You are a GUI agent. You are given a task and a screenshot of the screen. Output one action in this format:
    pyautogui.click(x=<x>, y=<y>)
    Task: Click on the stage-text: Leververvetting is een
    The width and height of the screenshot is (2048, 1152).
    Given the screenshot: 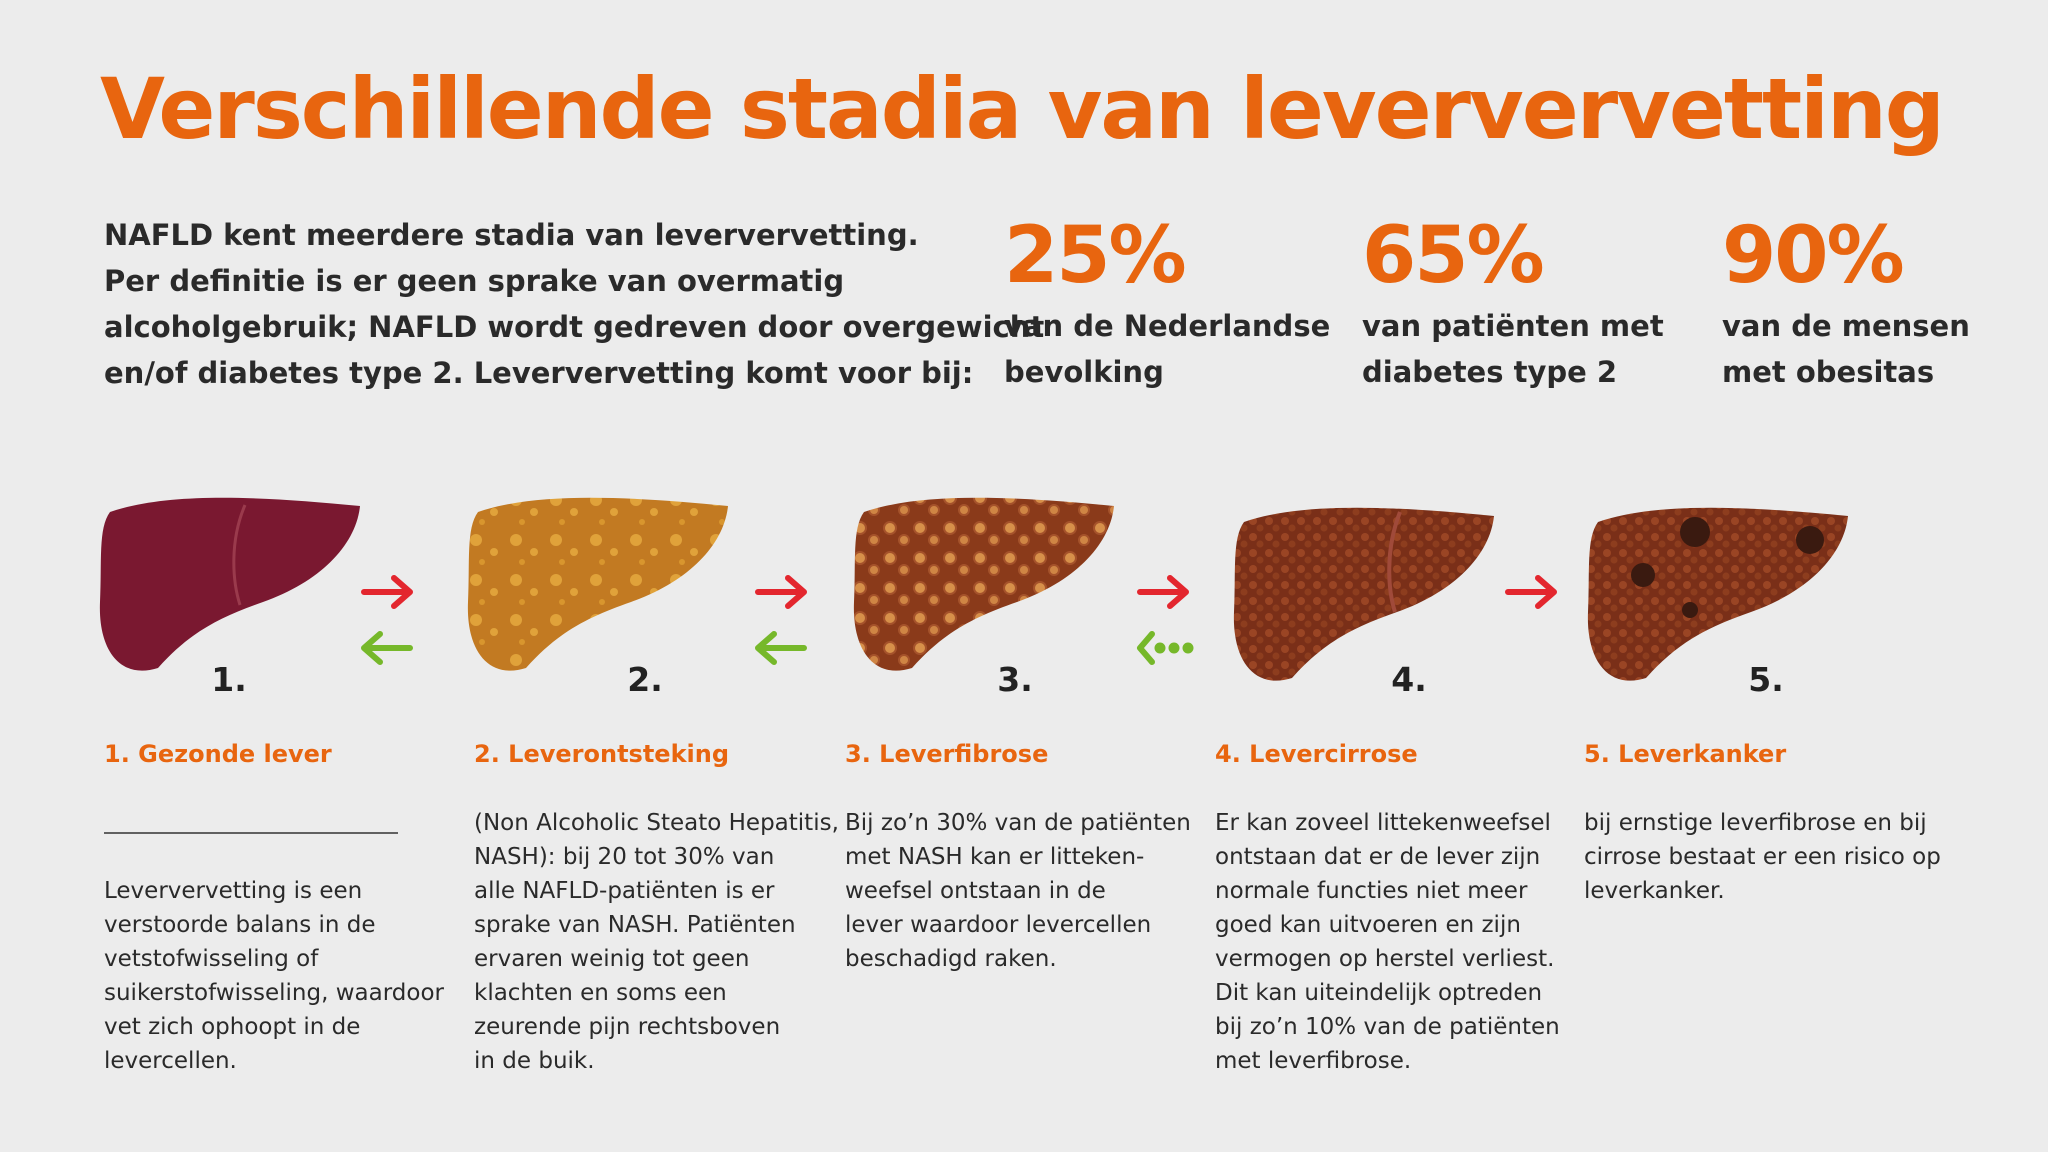 What is the action you would take?
    pyautogui.click(x=233, y=891)
    